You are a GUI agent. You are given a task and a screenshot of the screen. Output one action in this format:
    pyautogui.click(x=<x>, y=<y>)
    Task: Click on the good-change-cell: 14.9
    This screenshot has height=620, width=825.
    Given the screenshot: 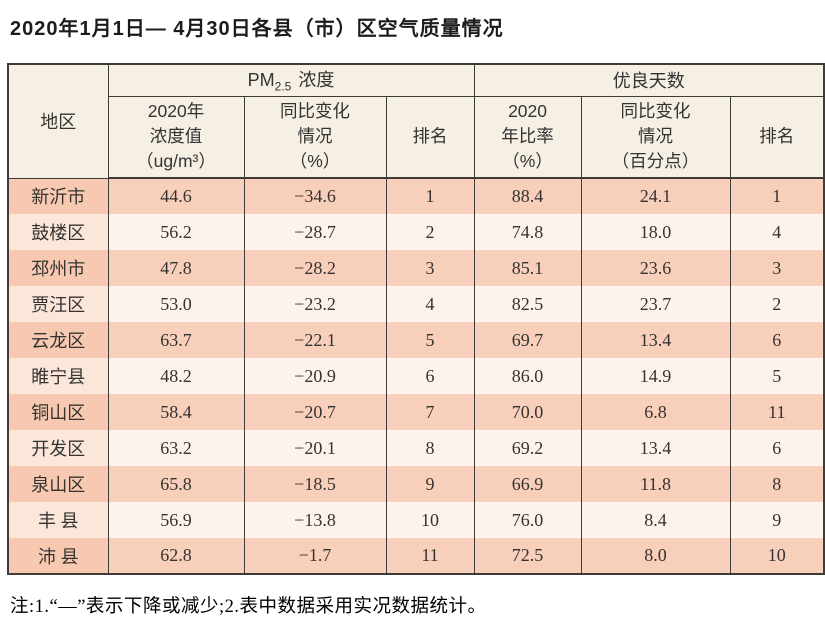 What is the action you would take?
    pyautogui.click(x=656, y=376)
    